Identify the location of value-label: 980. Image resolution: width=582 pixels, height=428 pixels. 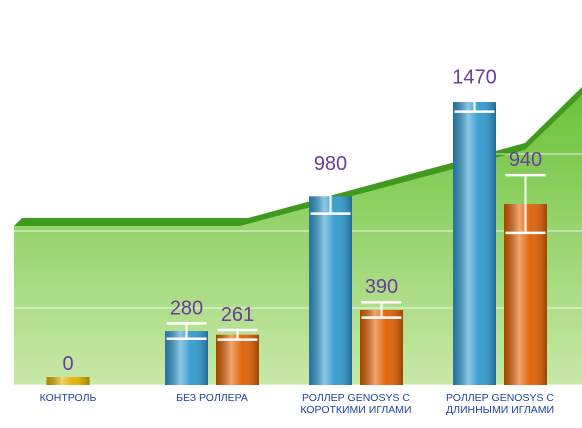
(330, 164).